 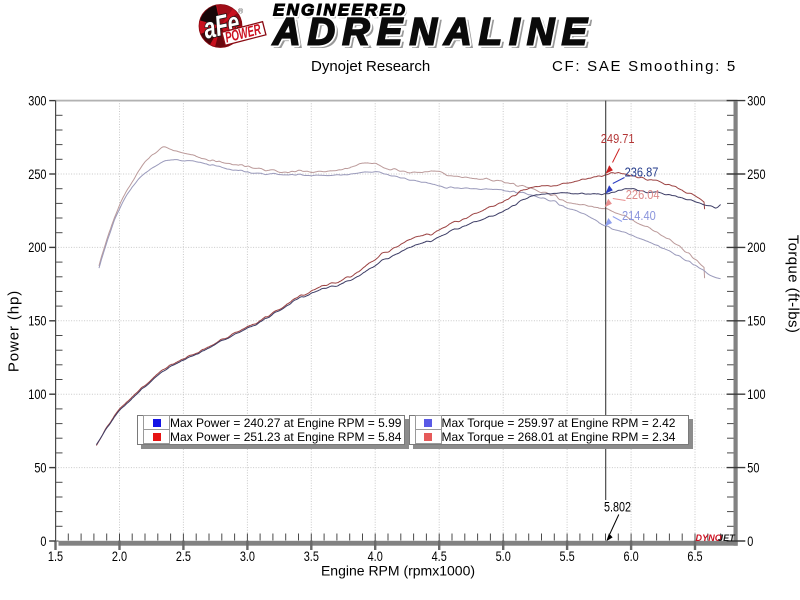 I want to click on svg-text: 6.5, so click(x=694, y=557).